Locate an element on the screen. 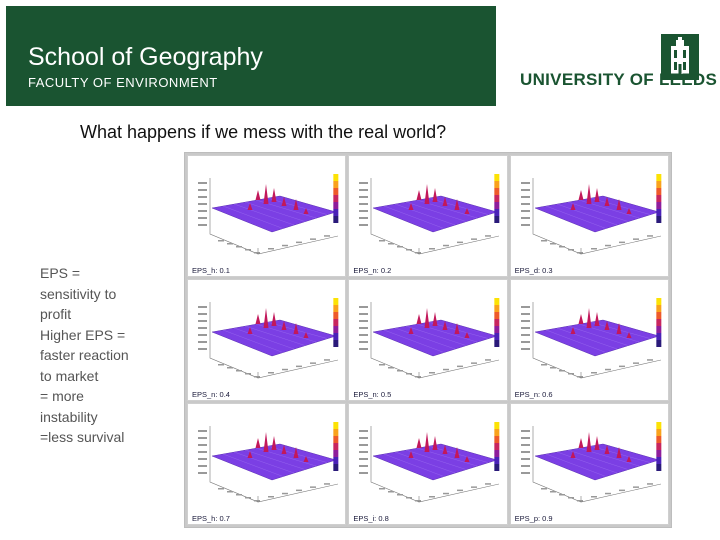 The height and width of the screenshot is (540, 720). surface-plot-panel: EPS_n: 0.5 is located at coordinates (428, 340).